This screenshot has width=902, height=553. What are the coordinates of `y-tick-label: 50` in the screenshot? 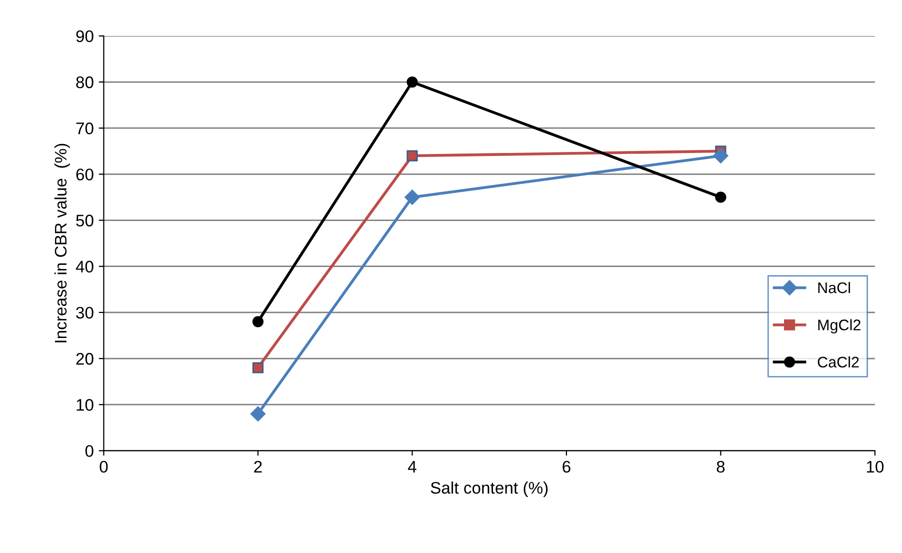 It's located at (85, 220).